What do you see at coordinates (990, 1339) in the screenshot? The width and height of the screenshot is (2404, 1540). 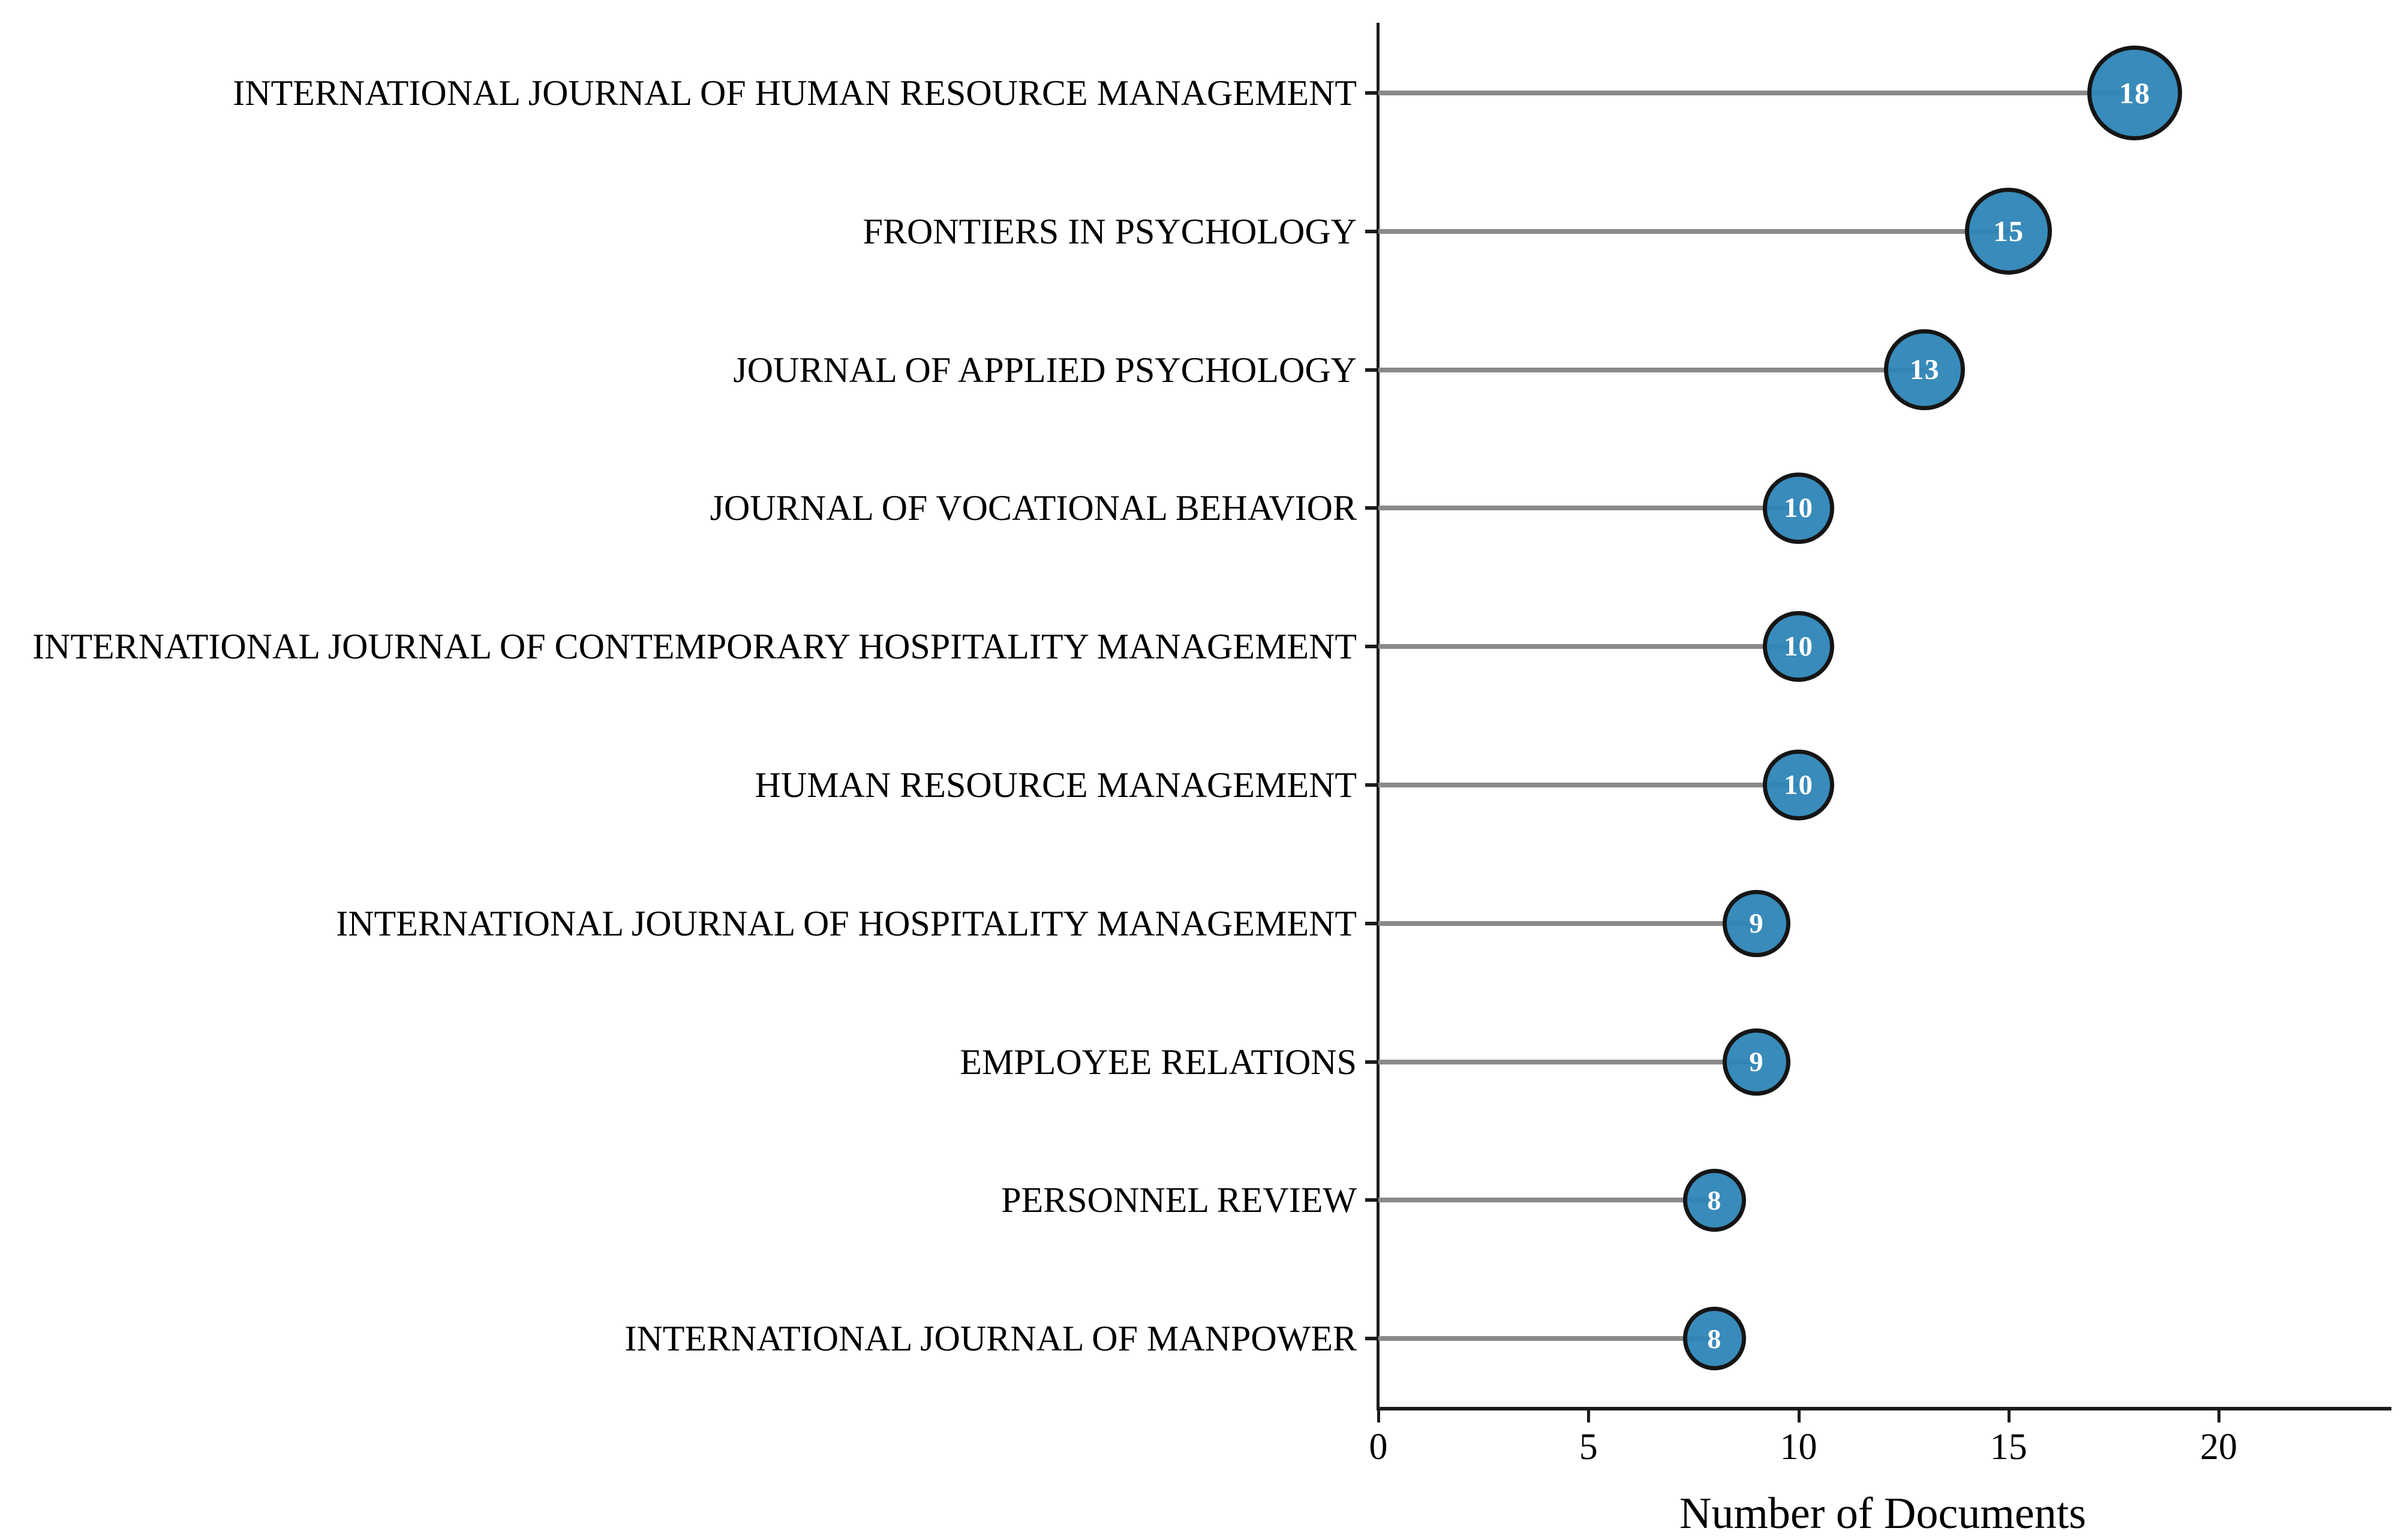 I see `category-label: INTERNATIONAL JOURNAL OF MANPOWER` at bounding box center [990, 1339].